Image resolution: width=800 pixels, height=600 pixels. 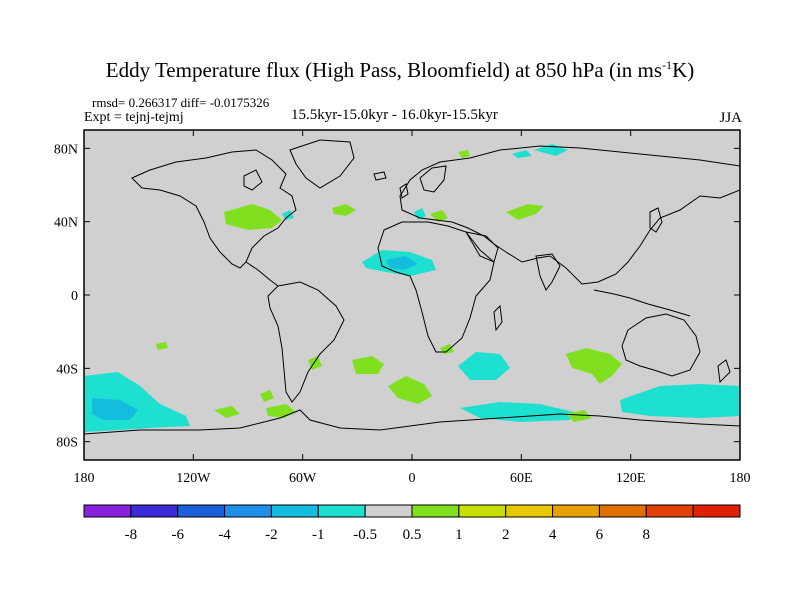 I want to click on colorbar-label: 6, so click(x=600, y=535).